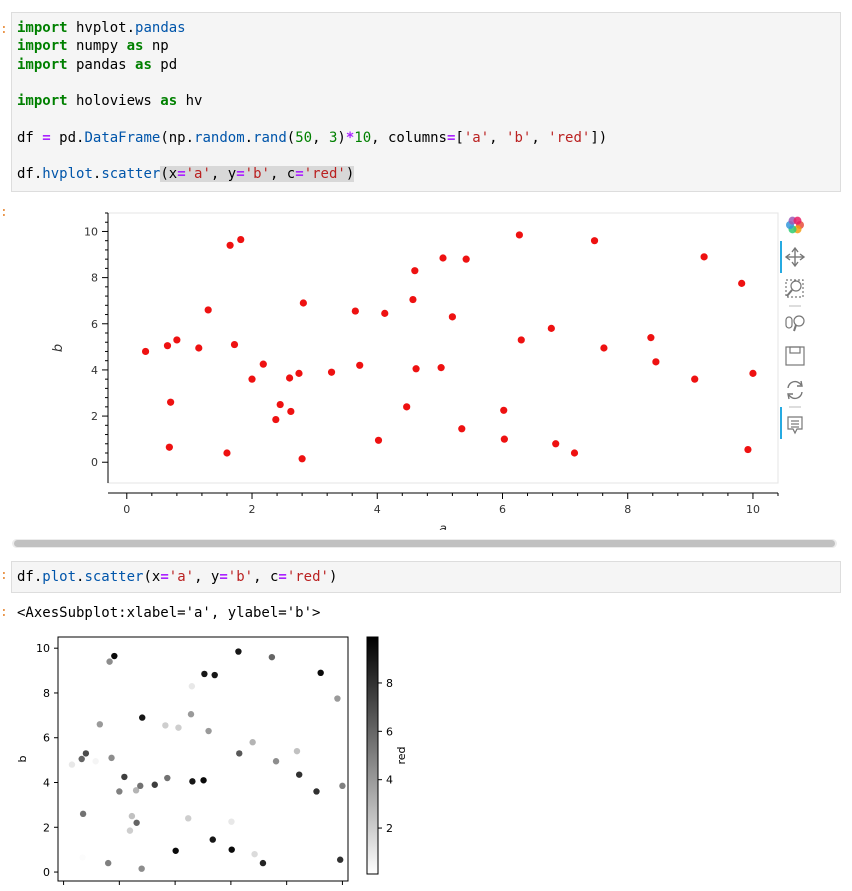 This screenshot has height=891, width=852. I want to click on horizontal-scrollbar, so click(424, 543).